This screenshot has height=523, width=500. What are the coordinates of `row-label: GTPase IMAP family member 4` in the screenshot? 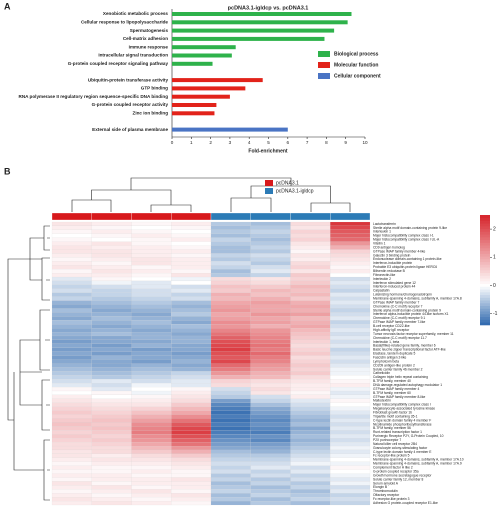 It's located at (396, 389).